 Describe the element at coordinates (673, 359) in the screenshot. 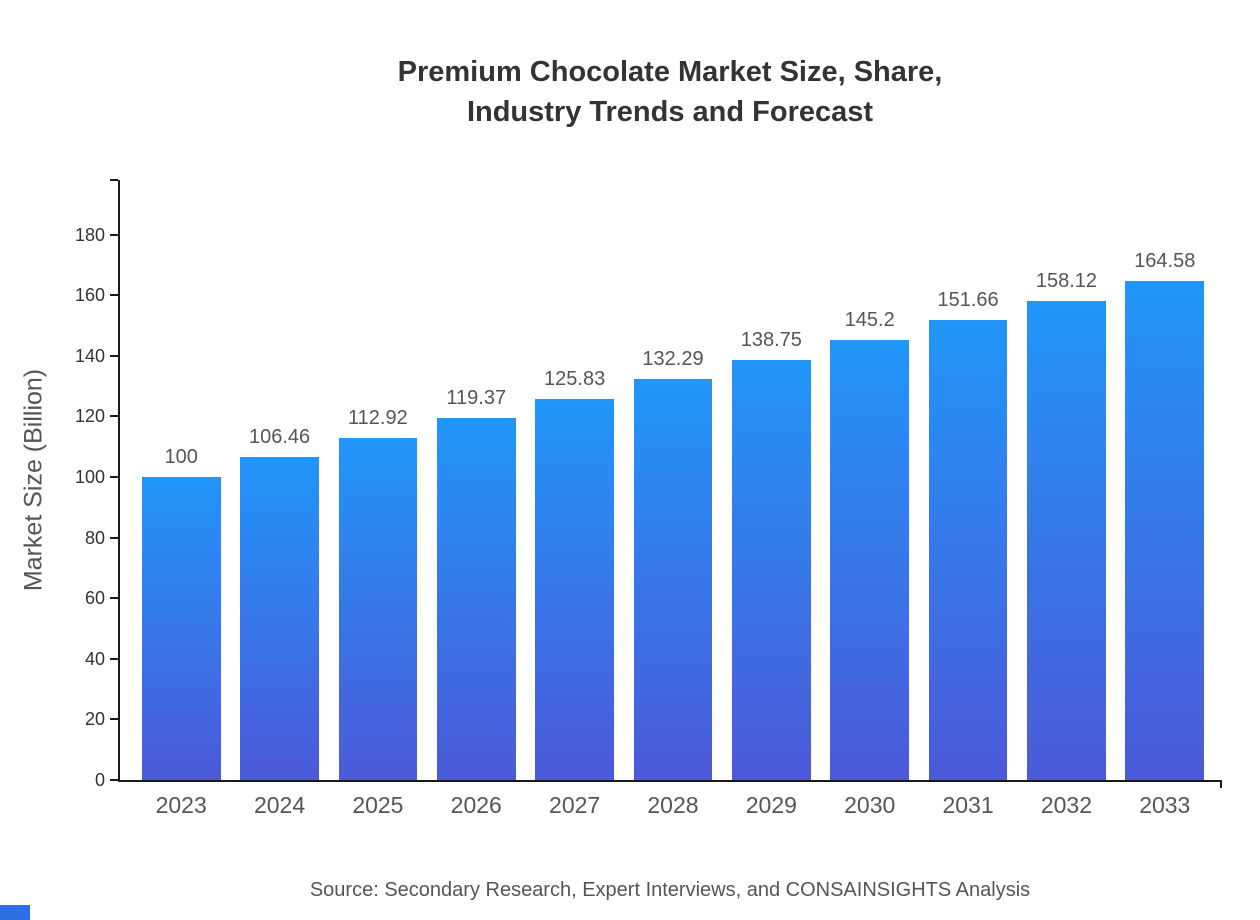

I see `bar-value-label: 132.29` at that location.